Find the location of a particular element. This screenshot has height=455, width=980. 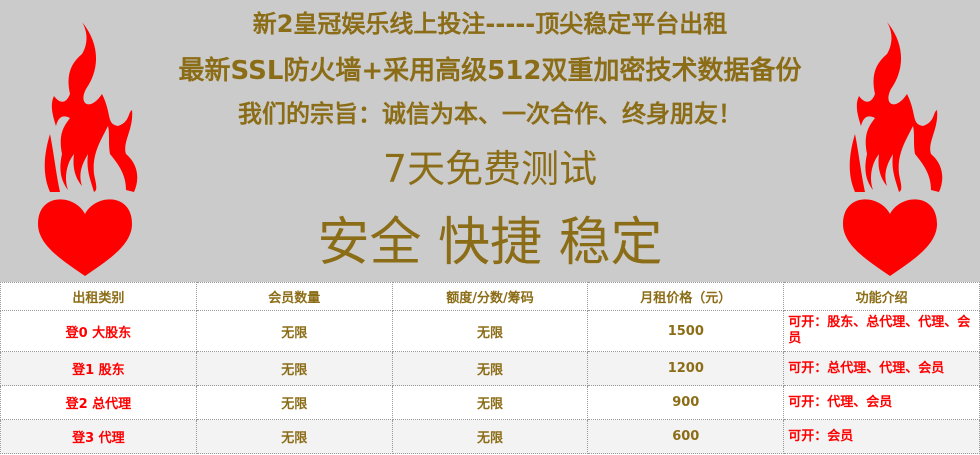

table-row: 登0 大股东 无限 无限 1500 可开：股东、总代理、代理、会员 is located at coordinates (490, 331).